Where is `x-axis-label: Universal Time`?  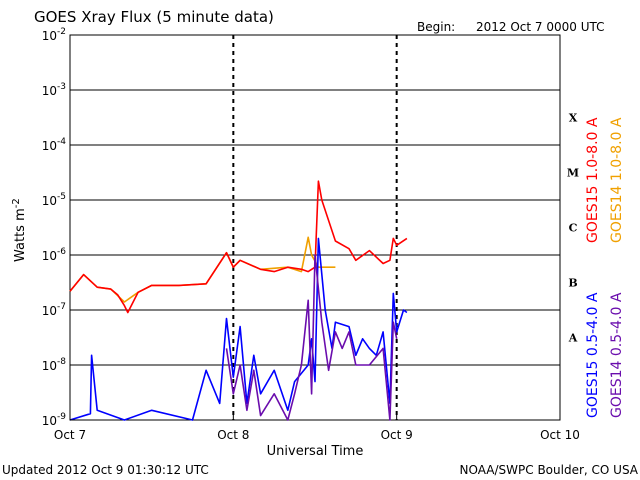 x-axis-label: Universal Time is located at coordinates (315, 451).